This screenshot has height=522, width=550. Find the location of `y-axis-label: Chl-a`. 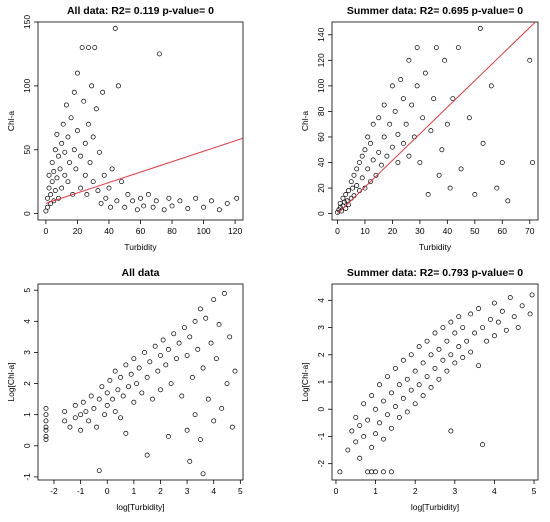

y-axis-label: Chl-a is located at coordinates (11, 121).